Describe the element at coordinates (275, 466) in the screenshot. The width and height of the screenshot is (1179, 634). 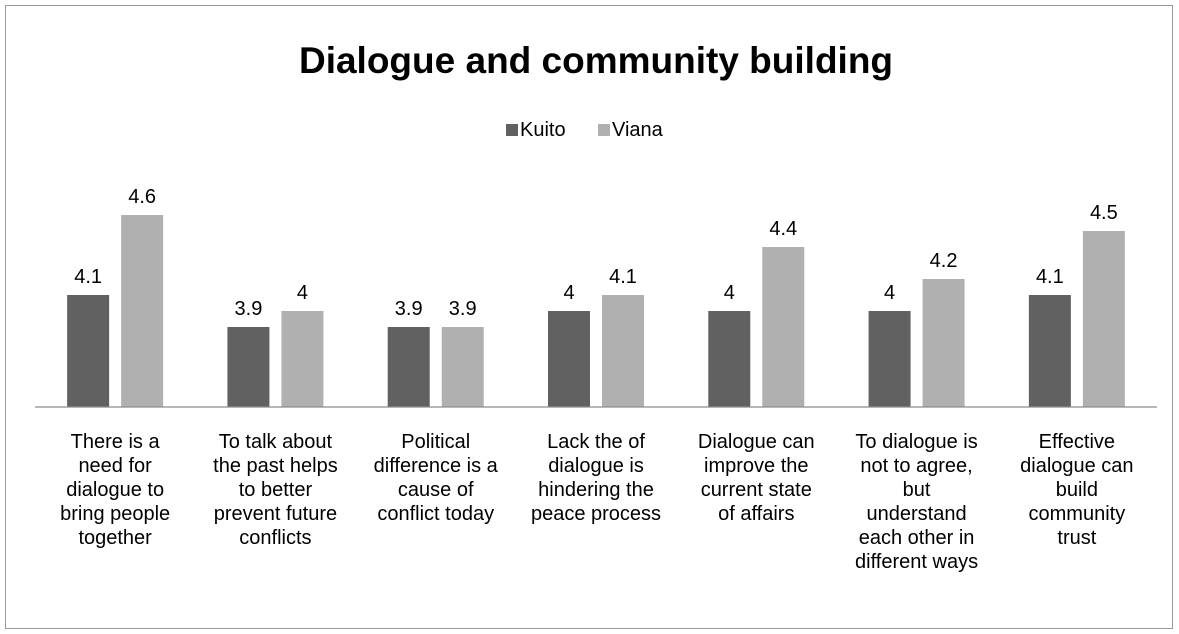
I see `category-label-line: the past helps` at that location.